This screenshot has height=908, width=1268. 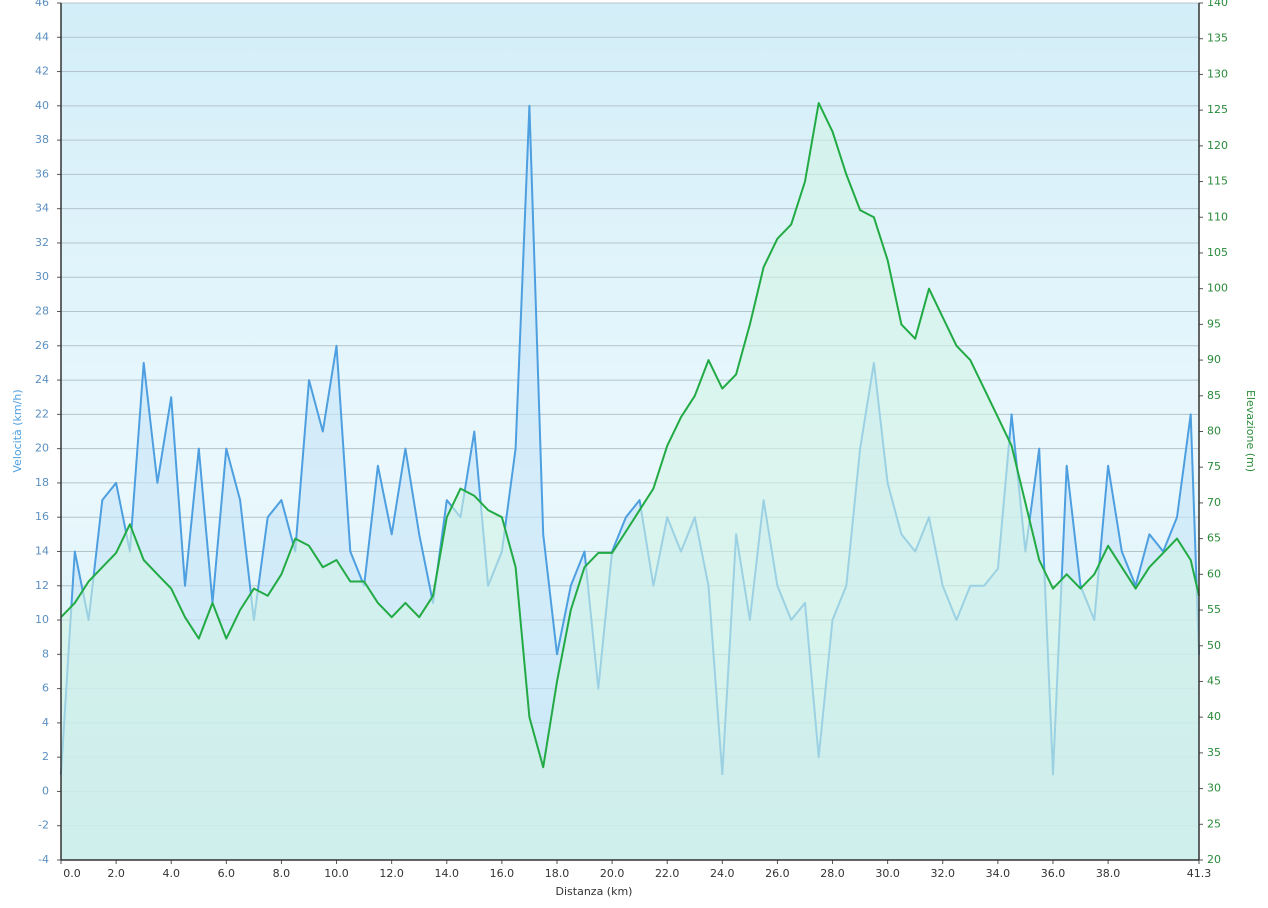 I want to click on y-tick-label: 14, so click(x=42, y=550).